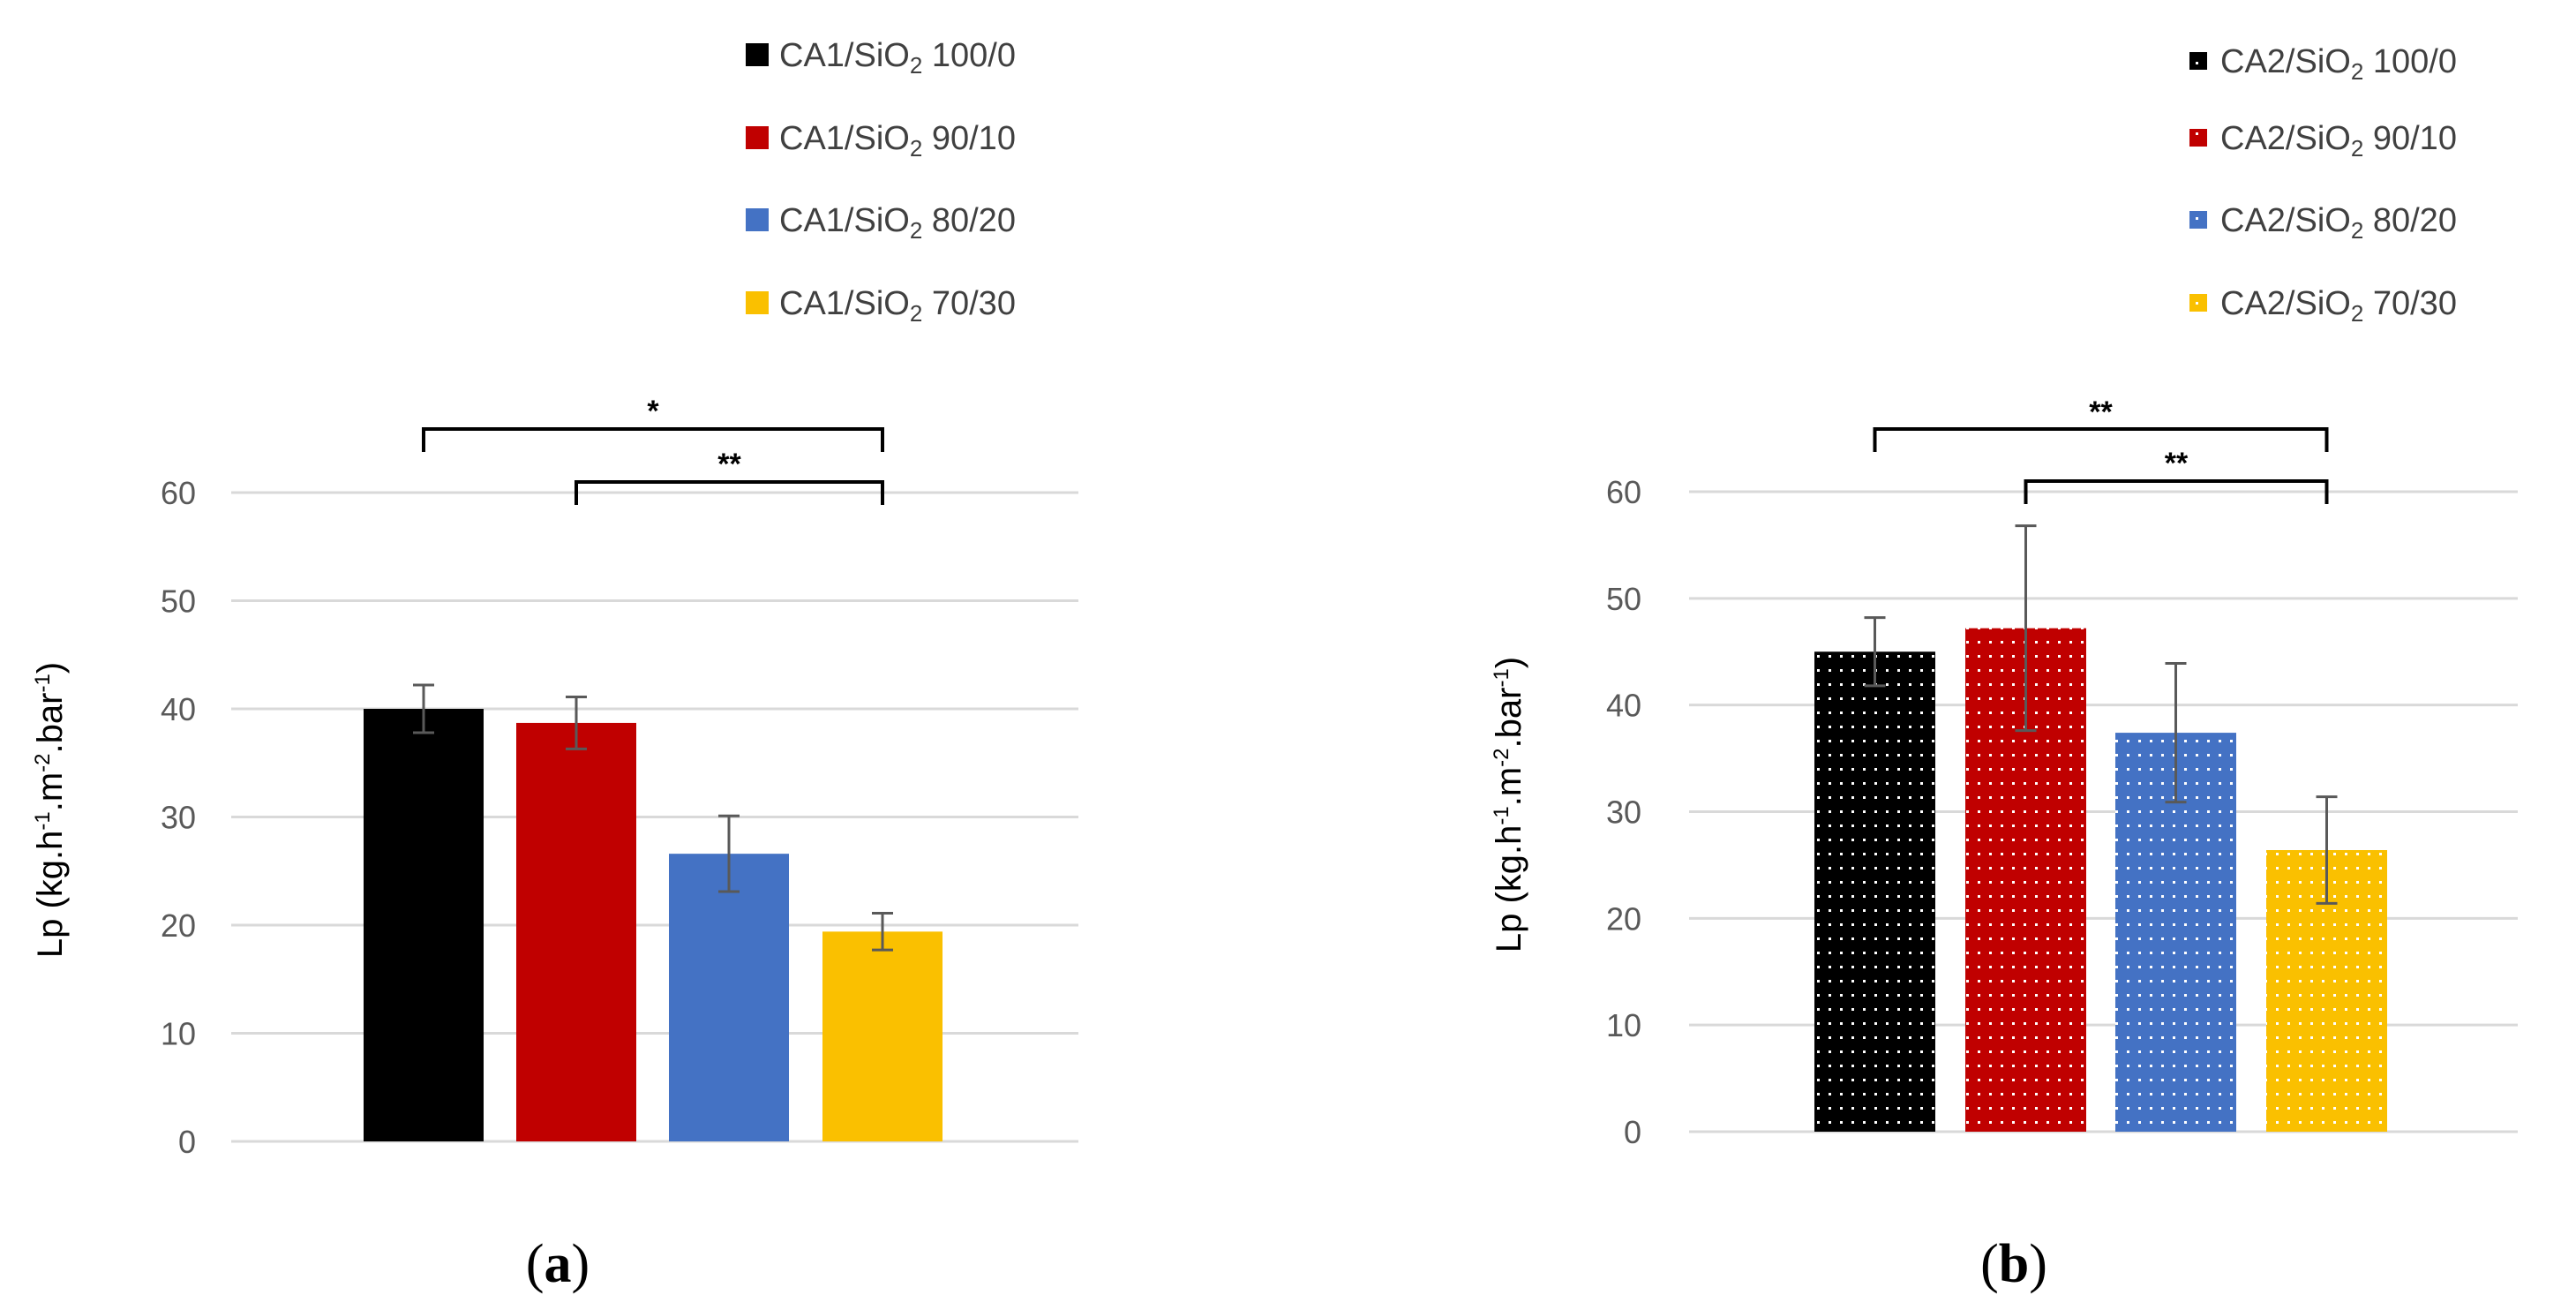 The height and width of the screenshot is (1310, 2576). What do you see at coordinates (2338, 306) in the screenshot?
I see `legend-label: CA2/SiO2 70/30` at bounding box center [2338, 306].